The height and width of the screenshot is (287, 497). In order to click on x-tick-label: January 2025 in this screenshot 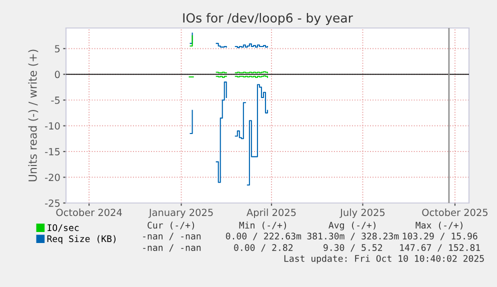, I will do `click(180, 213)`.